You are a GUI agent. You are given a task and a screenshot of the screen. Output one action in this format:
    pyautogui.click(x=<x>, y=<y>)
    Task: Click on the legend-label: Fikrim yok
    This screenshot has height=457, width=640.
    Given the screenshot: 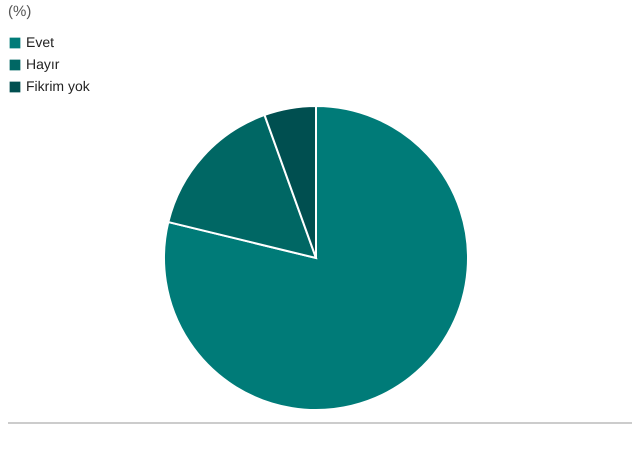 What is the action you would take?
    pyautogui.click(x=58, y=86)
    